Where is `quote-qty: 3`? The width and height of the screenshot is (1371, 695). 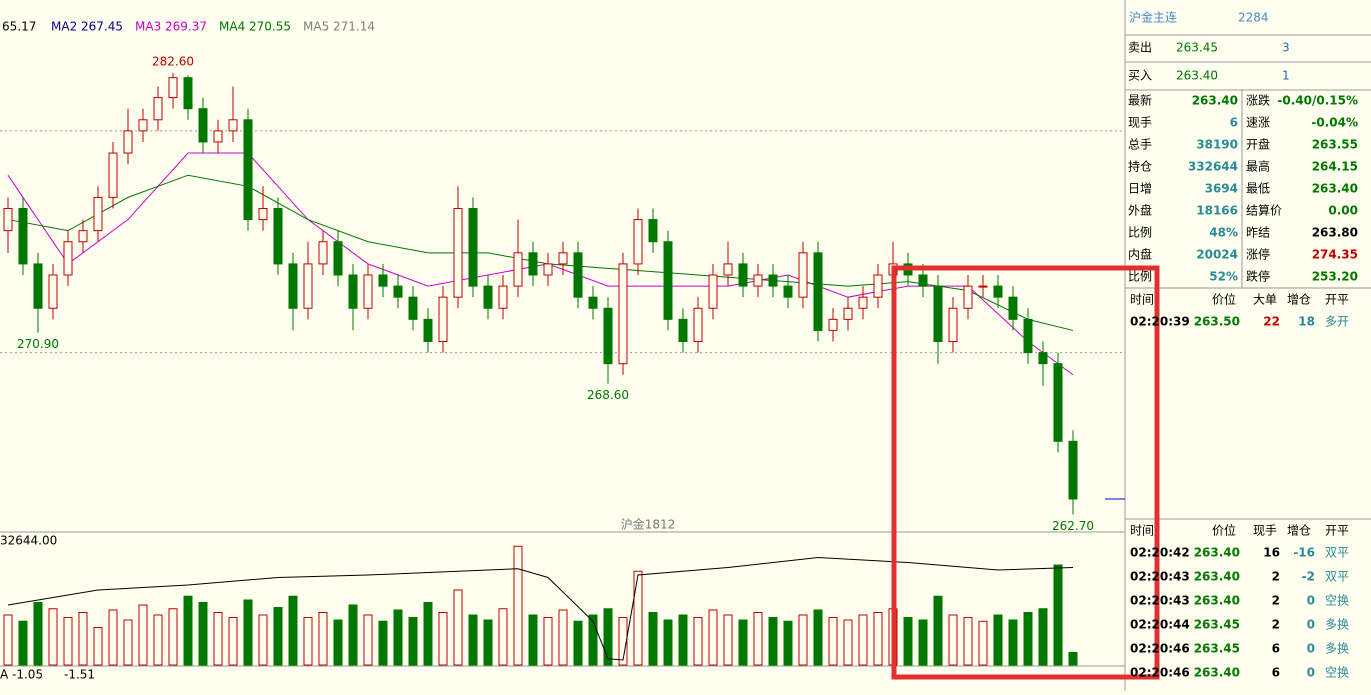
quote-qty: 3 is located at coordinates (1286, 48).